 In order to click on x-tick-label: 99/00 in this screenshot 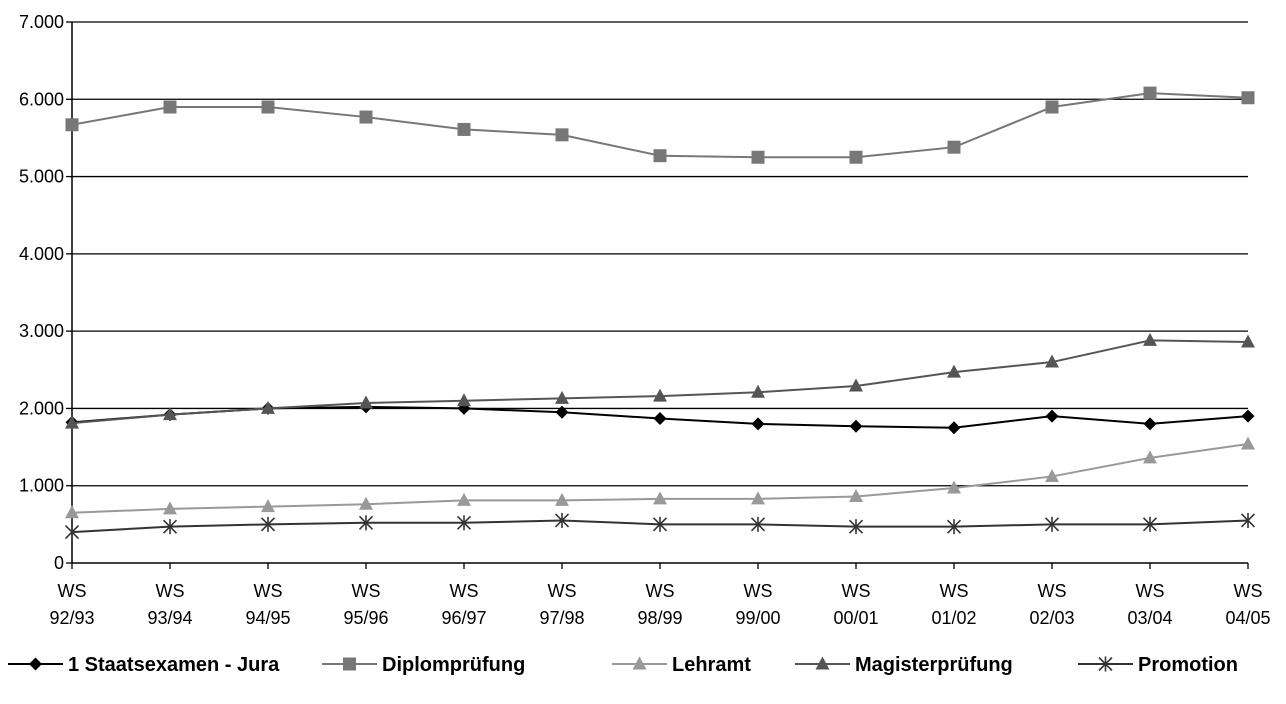, I will do `click(757, 618)`.